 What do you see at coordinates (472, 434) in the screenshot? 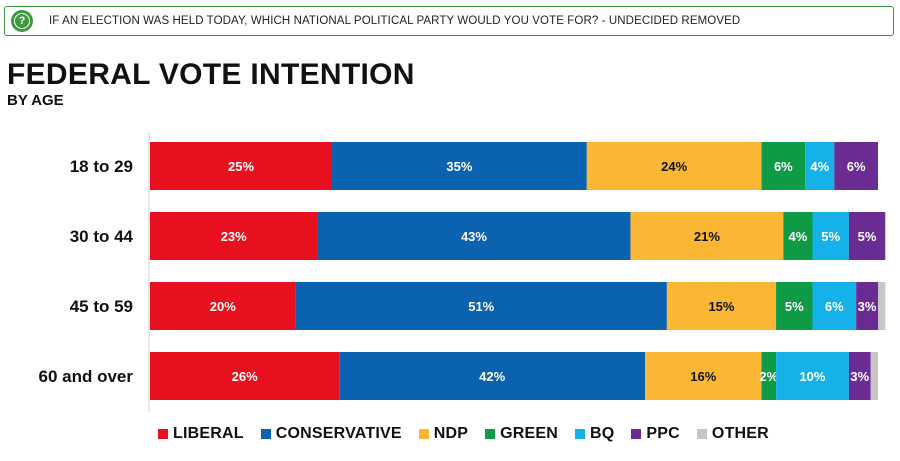
I see `chart-legend: LIBERAL CONSERVATIVE NDP GREEN BQ PPC OTHER` at bounding box center [472, 434].